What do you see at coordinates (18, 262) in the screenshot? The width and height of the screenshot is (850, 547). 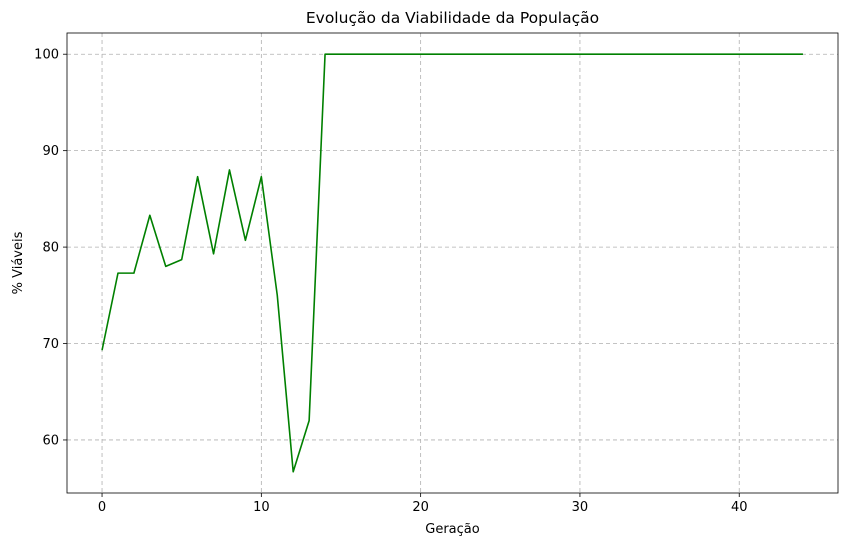 I see `y-axis-label: % Viáveis` at bounding box center [18, 262].